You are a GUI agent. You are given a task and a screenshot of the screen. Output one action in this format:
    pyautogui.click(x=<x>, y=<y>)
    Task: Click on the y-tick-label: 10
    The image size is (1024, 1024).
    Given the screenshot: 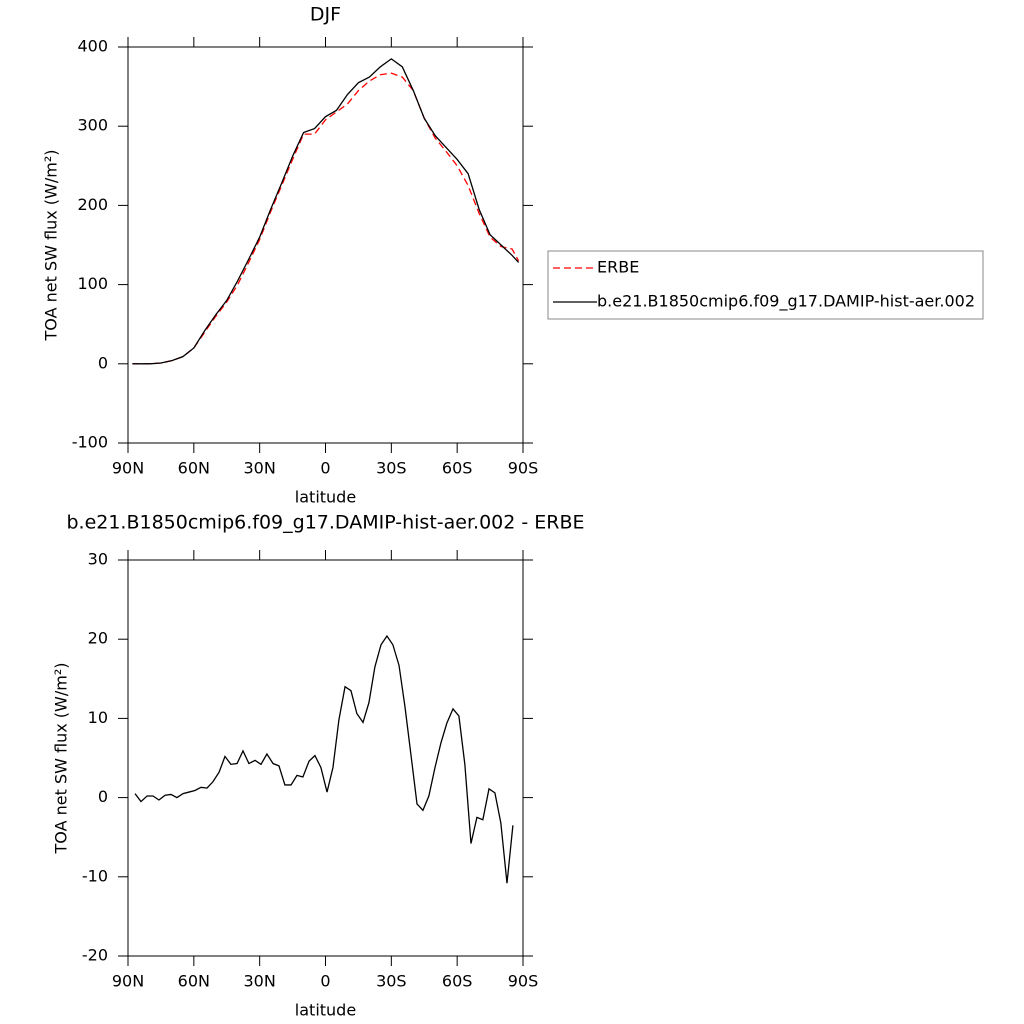 What is the action you would take?
    pyautogui.click(x=98, y=717)
    